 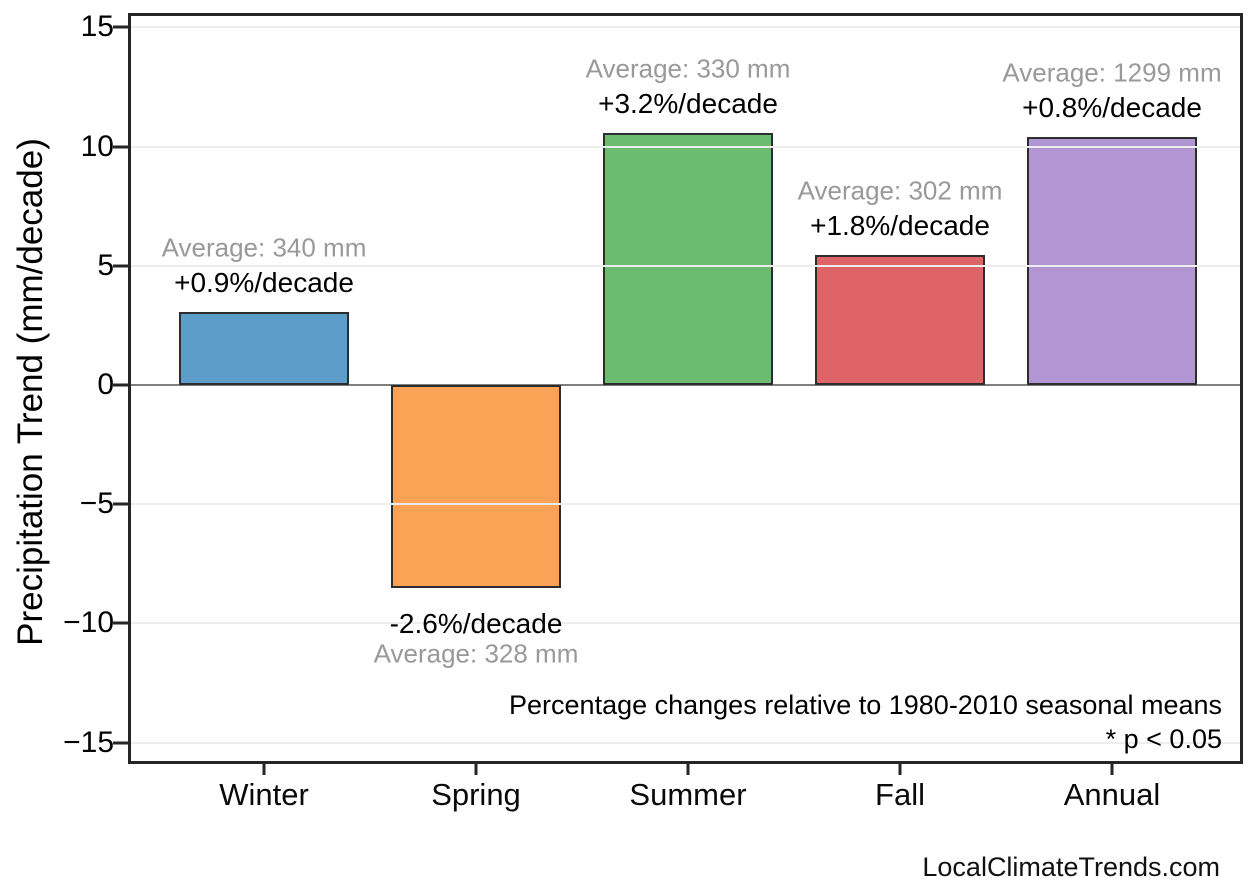 I want to click on bar-winter, so click(x=264, y=348).